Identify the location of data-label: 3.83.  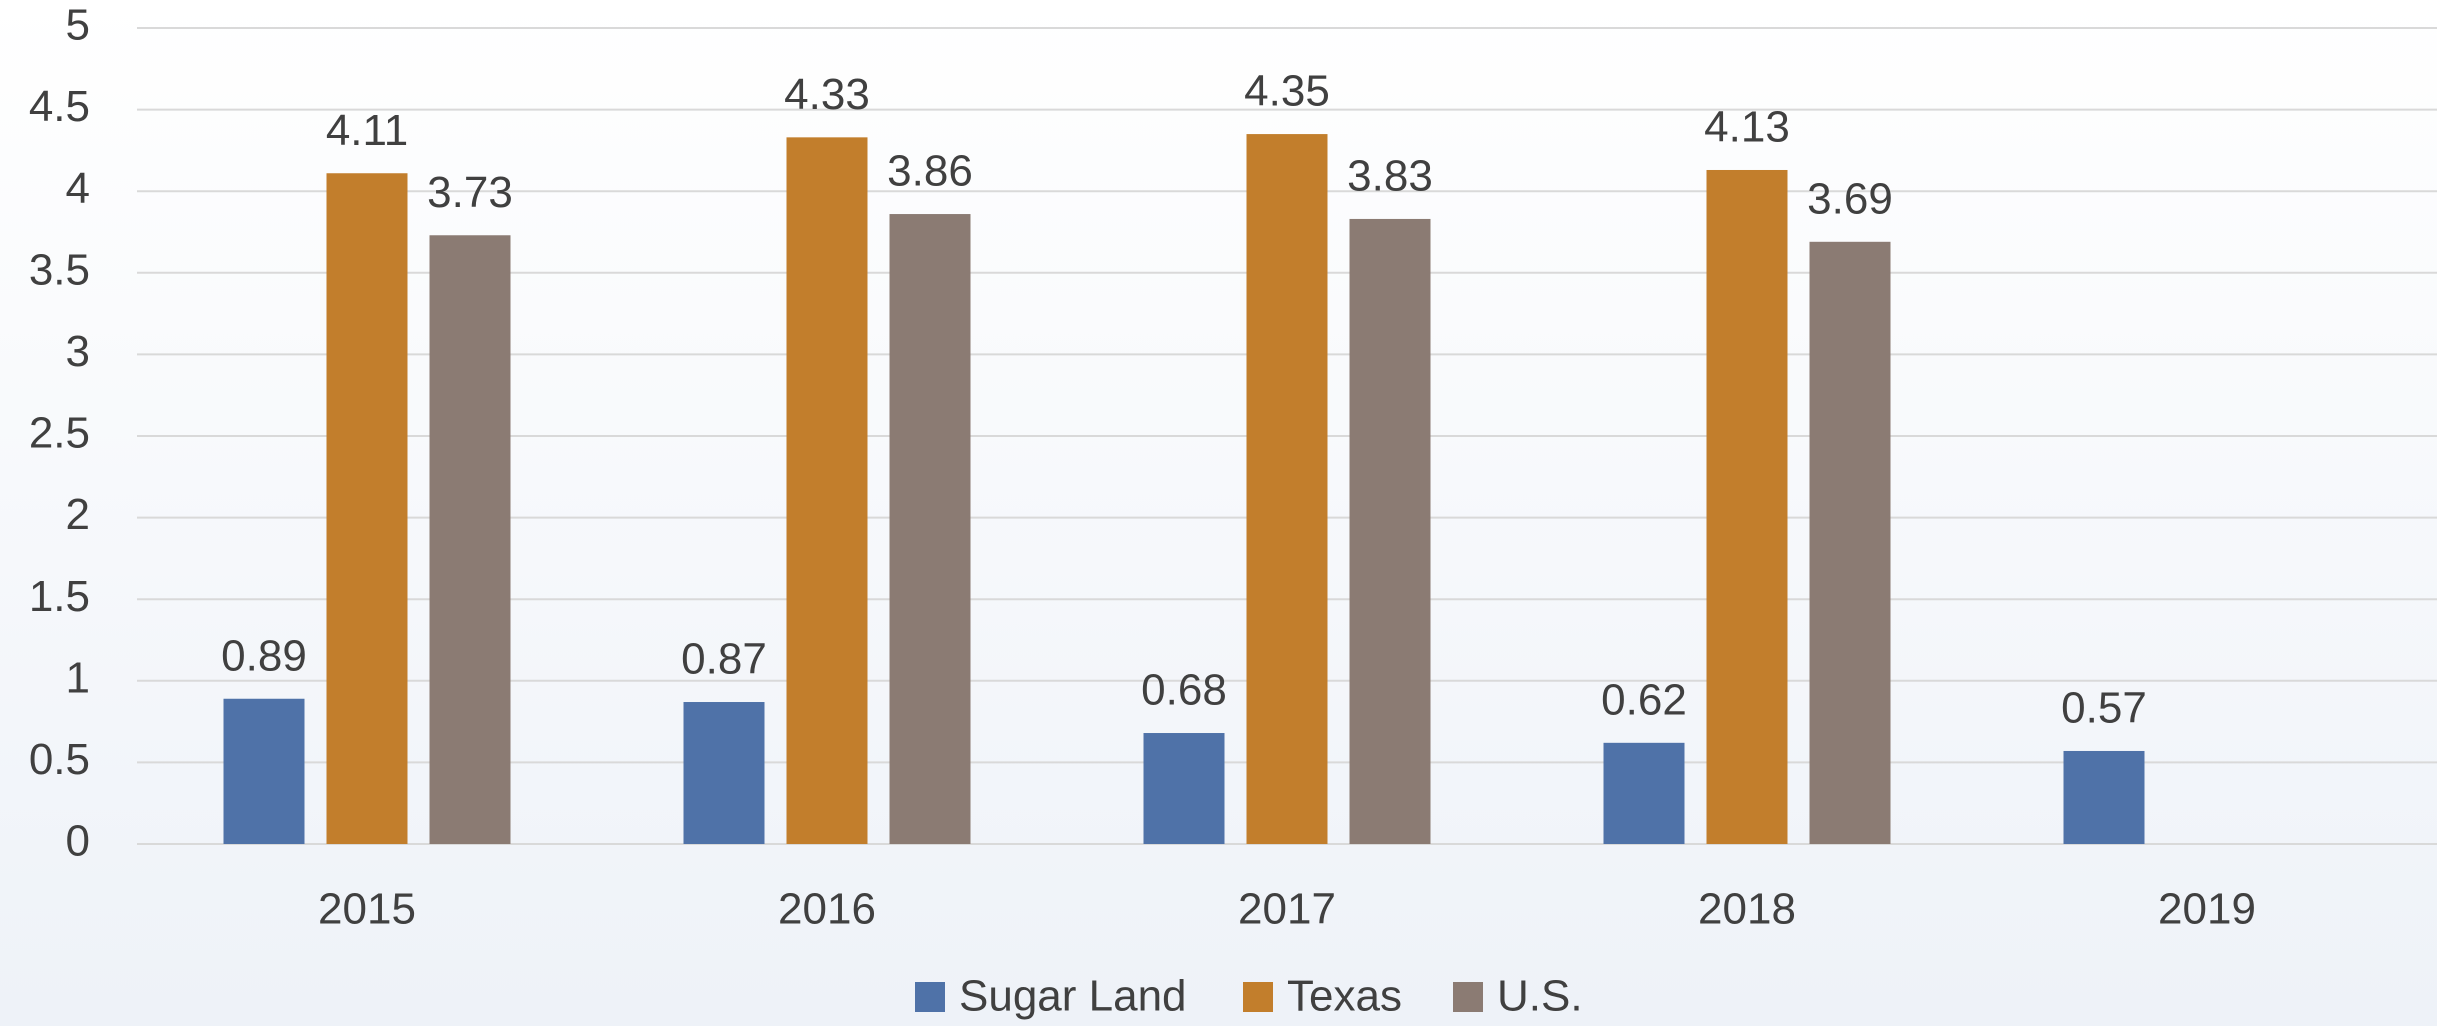
(1390, 176).